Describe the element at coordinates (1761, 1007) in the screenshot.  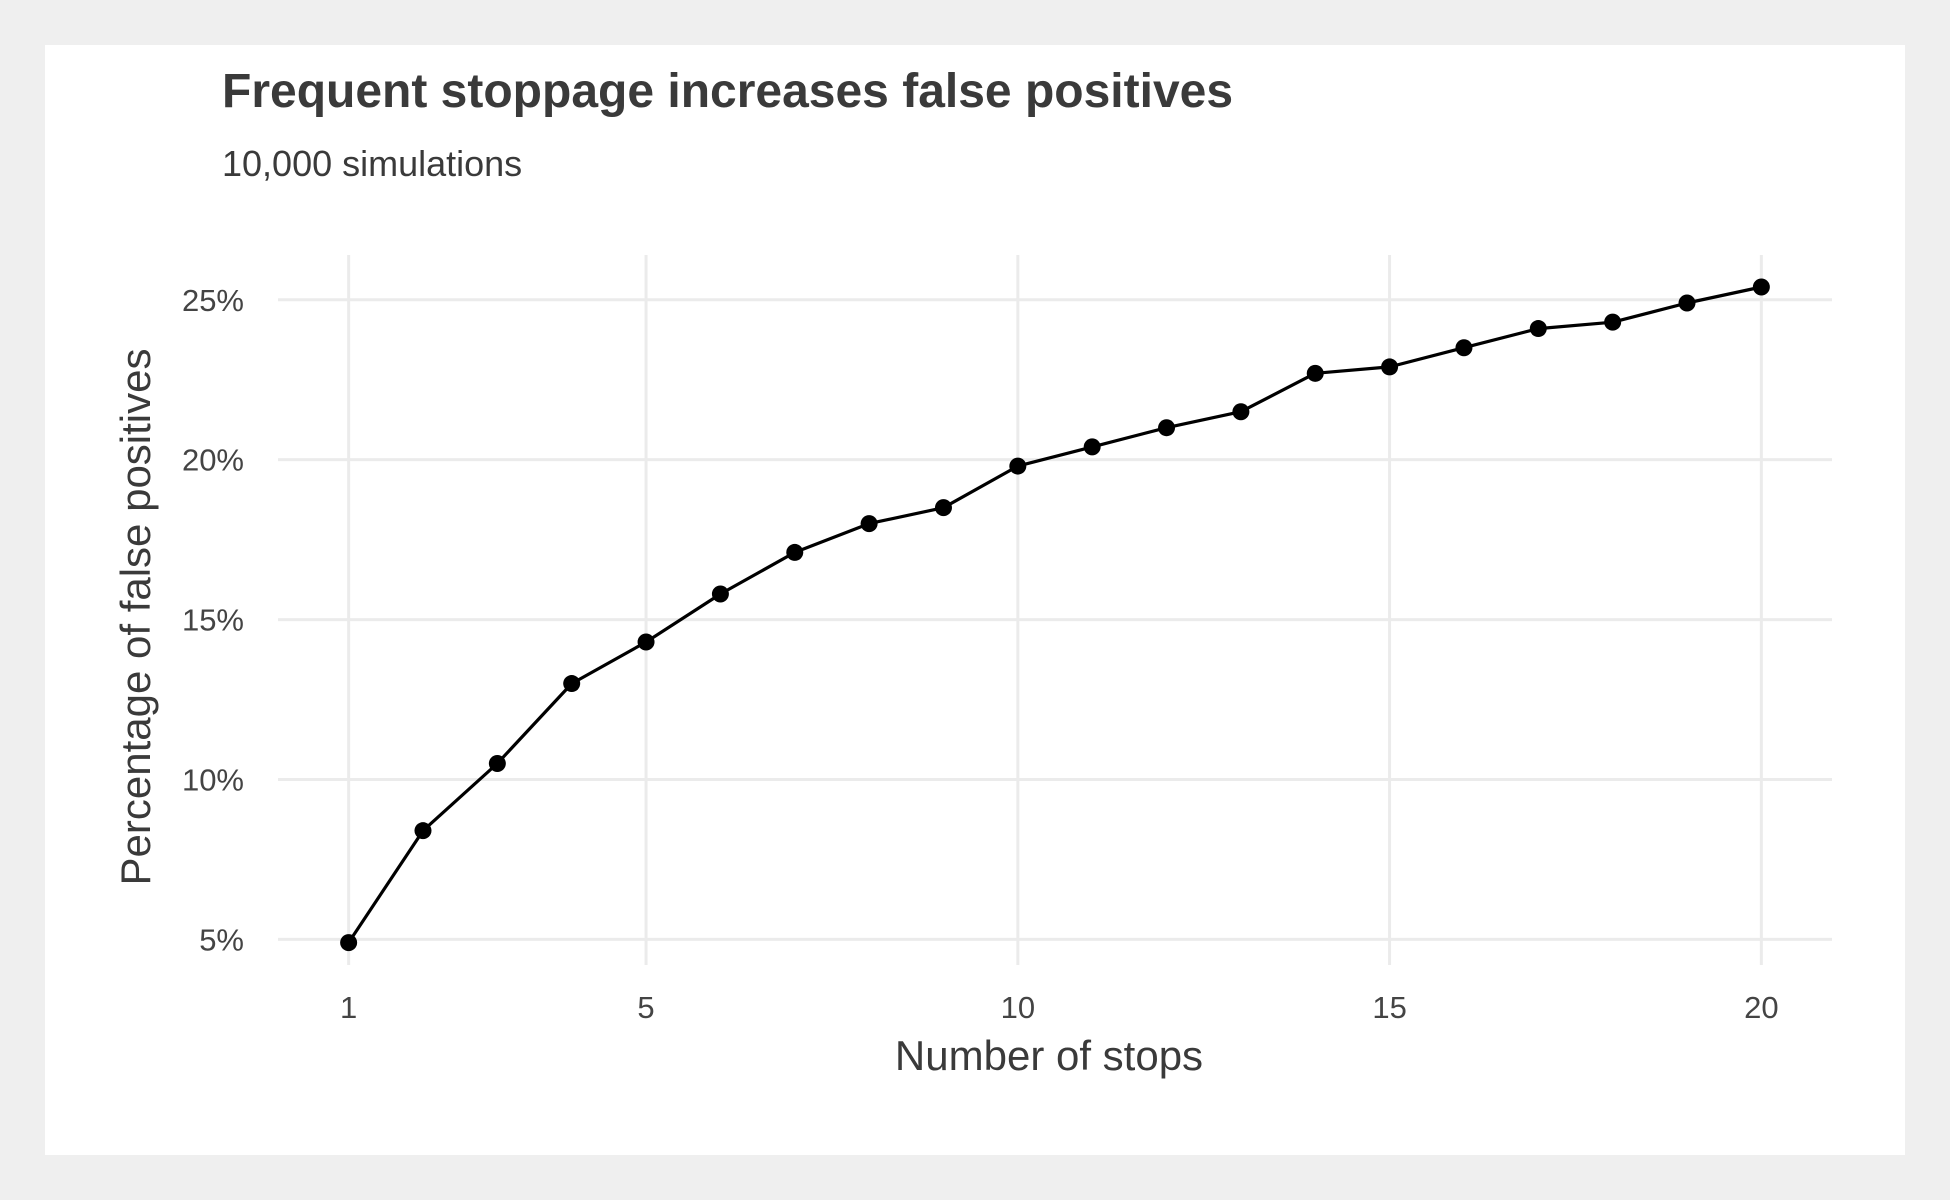
I see `x-tick-label: 20` at that location.